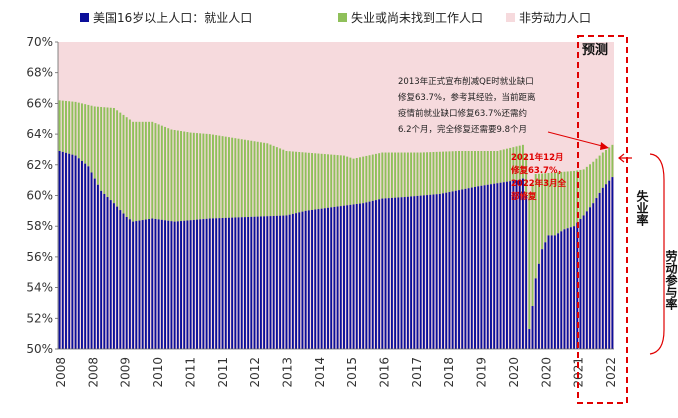 The image size is (678, 418). Describe the element at coordinates (335, 17) in the screenshot. I see `legend: 美国16岁以上人口：就业人口 失业或尚未找到工作人口 非劳动力人口` at that location.